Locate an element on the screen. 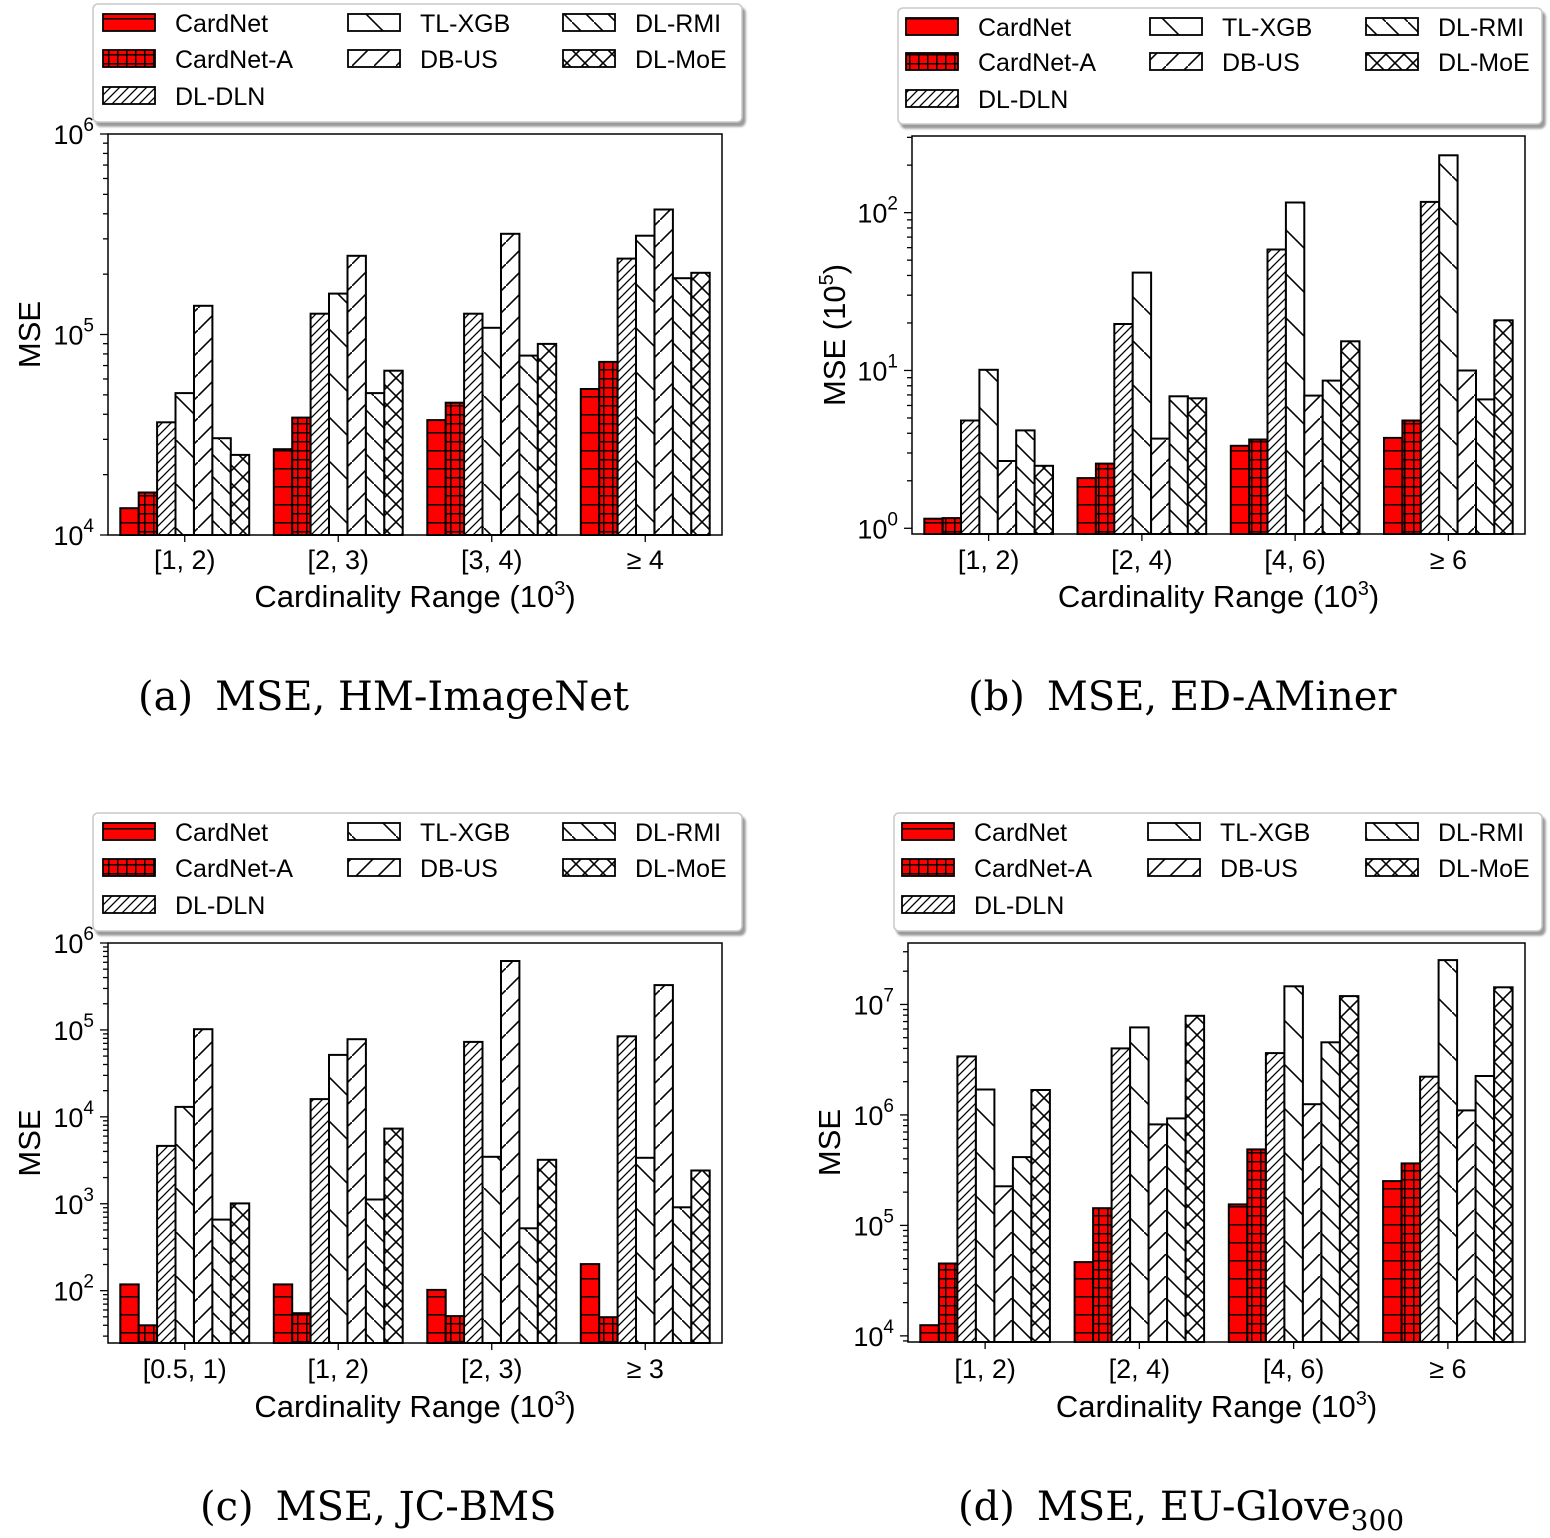 This screenshot has width=1550, height=1538. legend-label: DB-US is located at coordinates (1259, 869).